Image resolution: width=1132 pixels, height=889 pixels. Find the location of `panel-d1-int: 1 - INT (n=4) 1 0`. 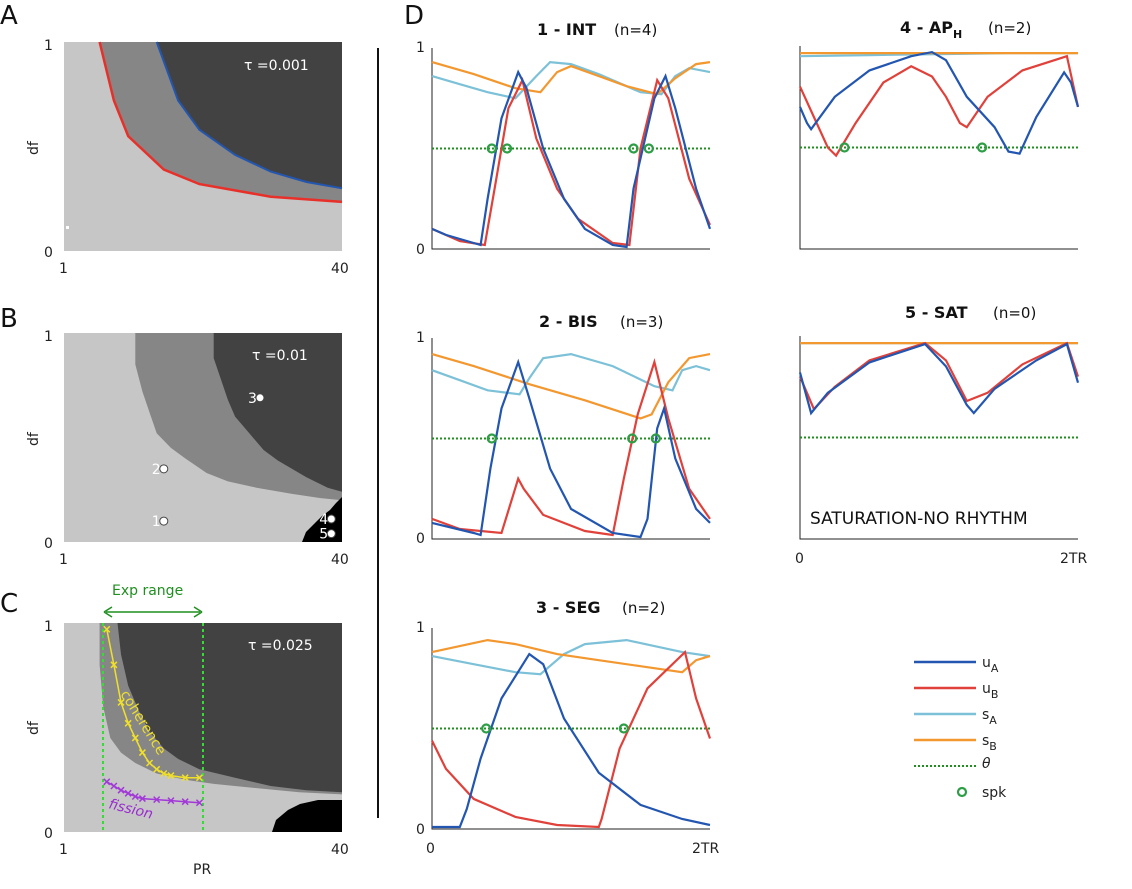

panel-d1-int: 1 - INT (n=4) 1 0 is located at coordinates (564, 139).